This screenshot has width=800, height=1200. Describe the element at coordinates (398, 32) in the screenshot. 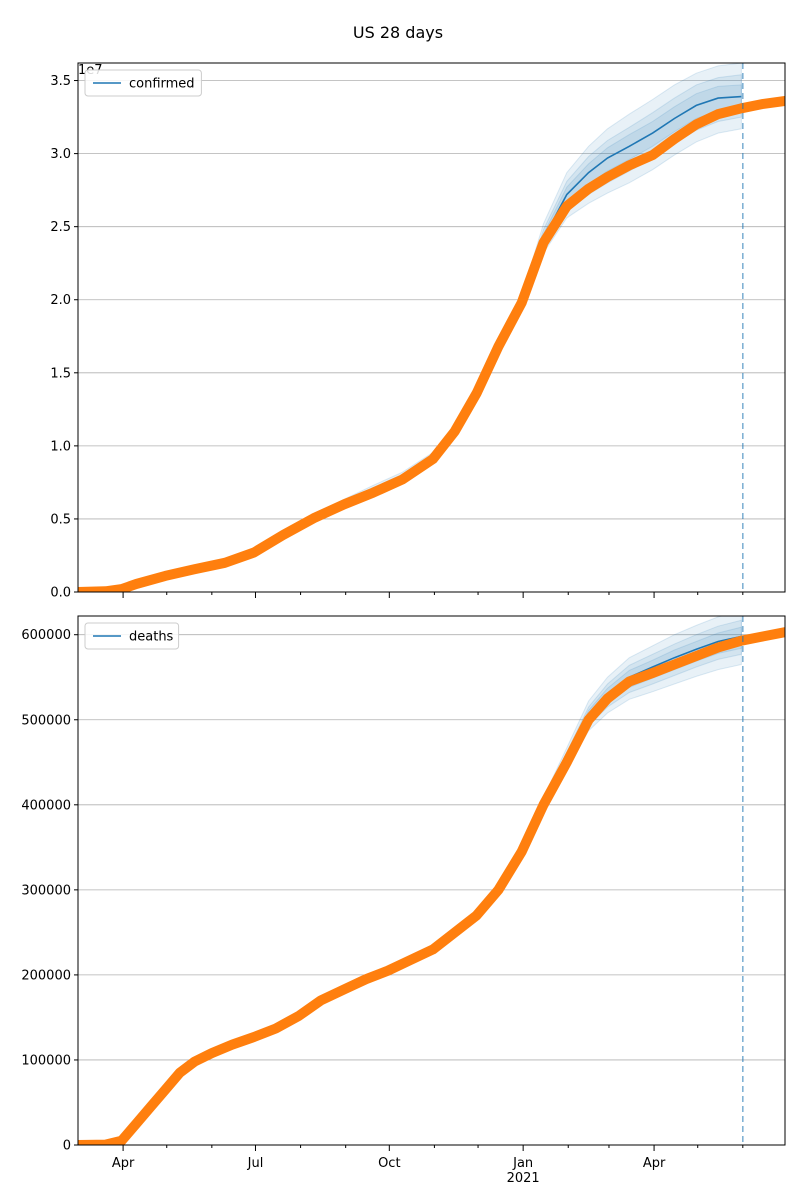

I see `chart-title: US 28 days` at that location.